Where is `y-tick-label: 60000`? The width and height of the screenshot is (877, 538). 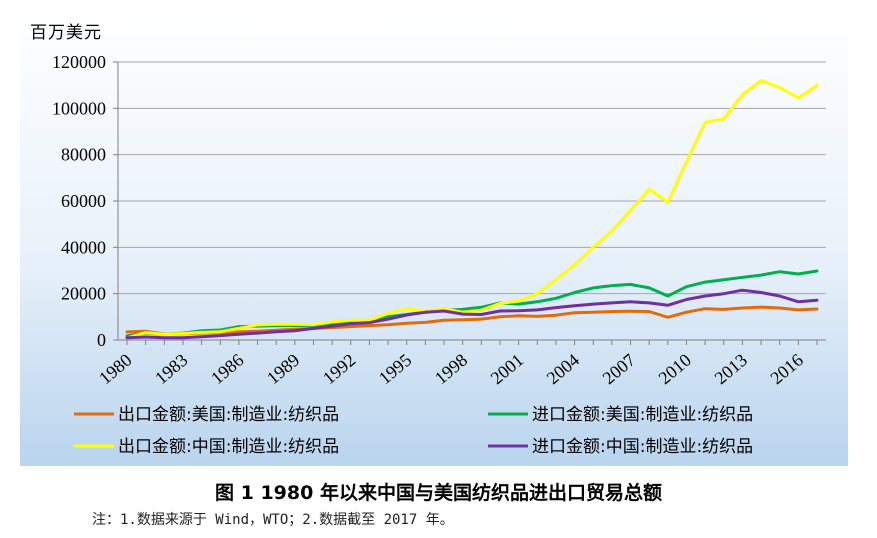
y-tick-label: 60000 is located at coordinates (83, 201).